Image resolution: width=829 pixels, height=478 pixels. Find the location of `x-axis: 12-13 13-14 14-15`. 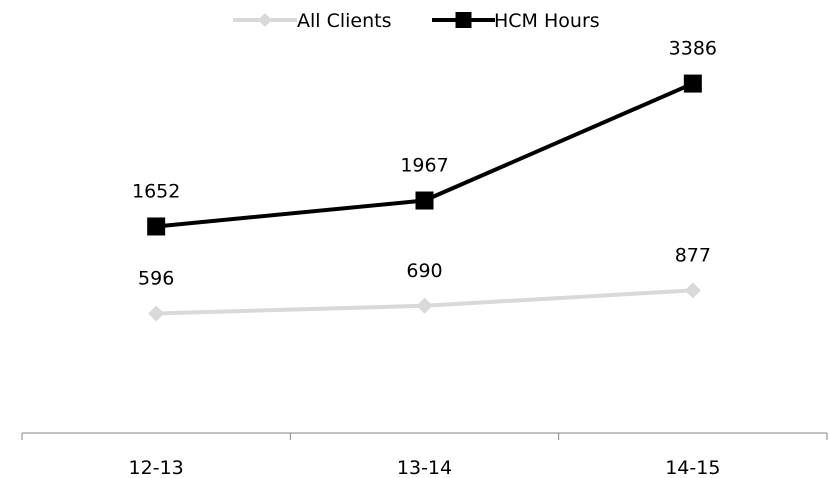

x-axis: 12-13 13-14 14-15 is located at coordinates (424, 455).